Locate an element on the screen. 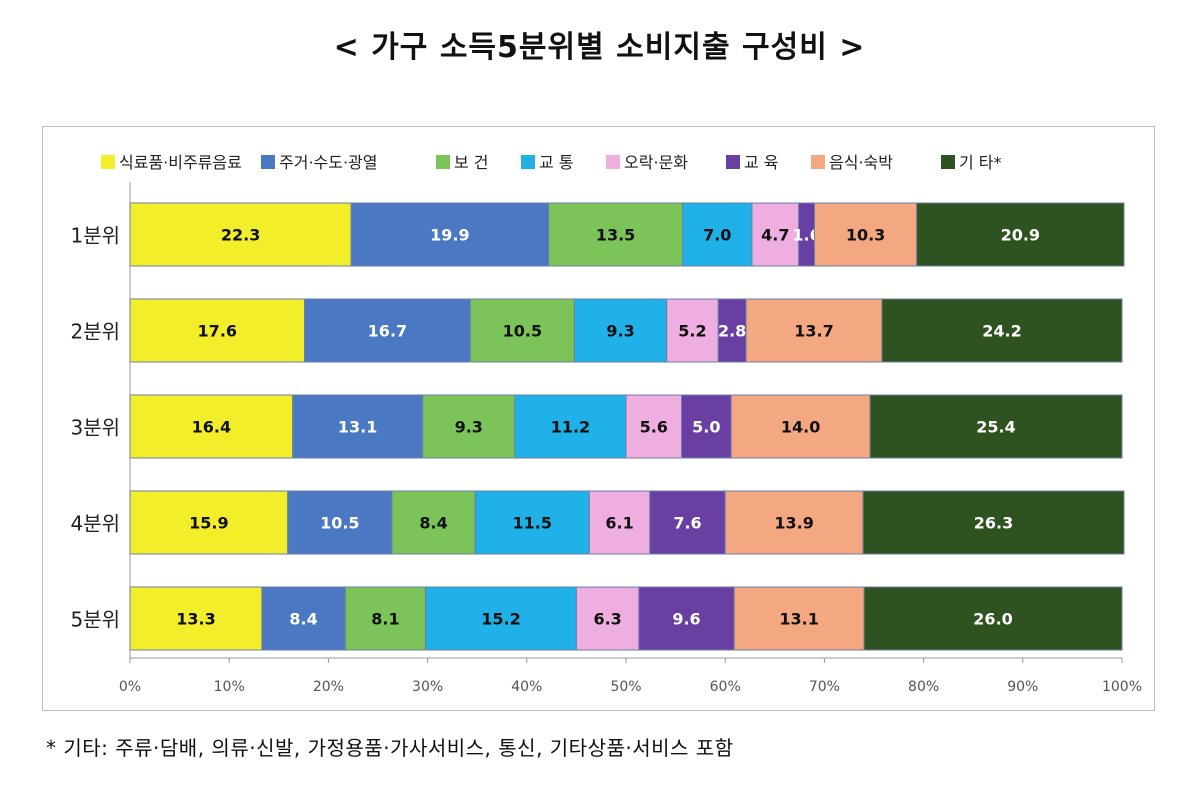 This screenshot has height=789, width=1199. category-label: 4분위 is located at coordinates (95, 524).